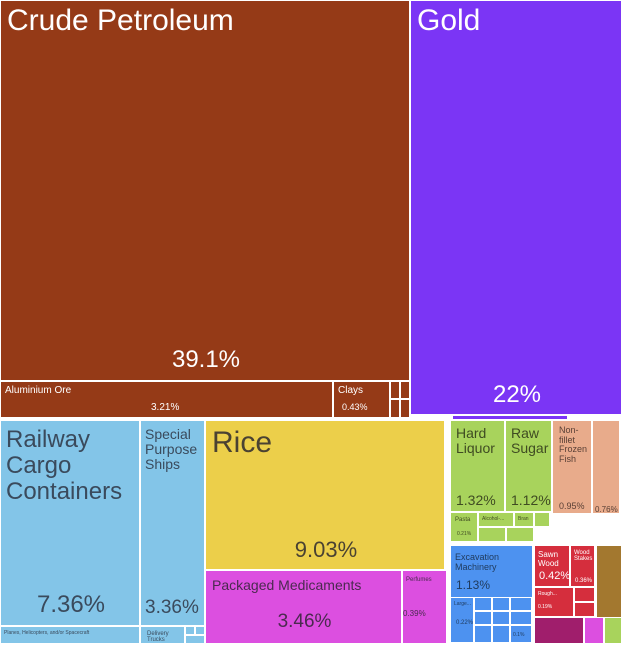 Image resolution: width=622 pixels, height=645 pixels. I want to click on tile-percent: 0.1%, so click(519, 635).